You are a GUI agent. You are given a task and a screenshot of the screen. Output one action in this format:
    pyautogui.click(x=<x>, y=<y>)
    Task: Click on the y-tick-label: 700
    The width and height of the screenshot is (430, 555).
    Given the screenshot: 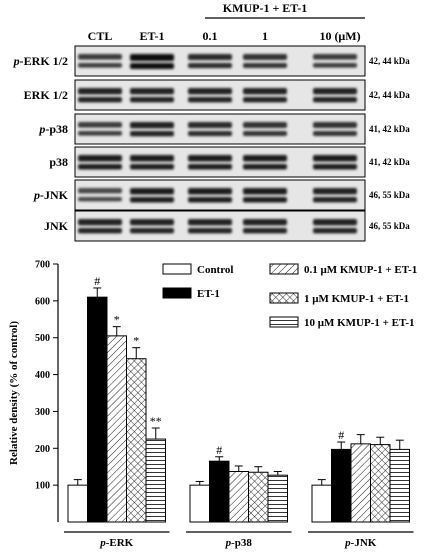 What is the action you would take?
    pyautogui.click(x=42, y=265)
    